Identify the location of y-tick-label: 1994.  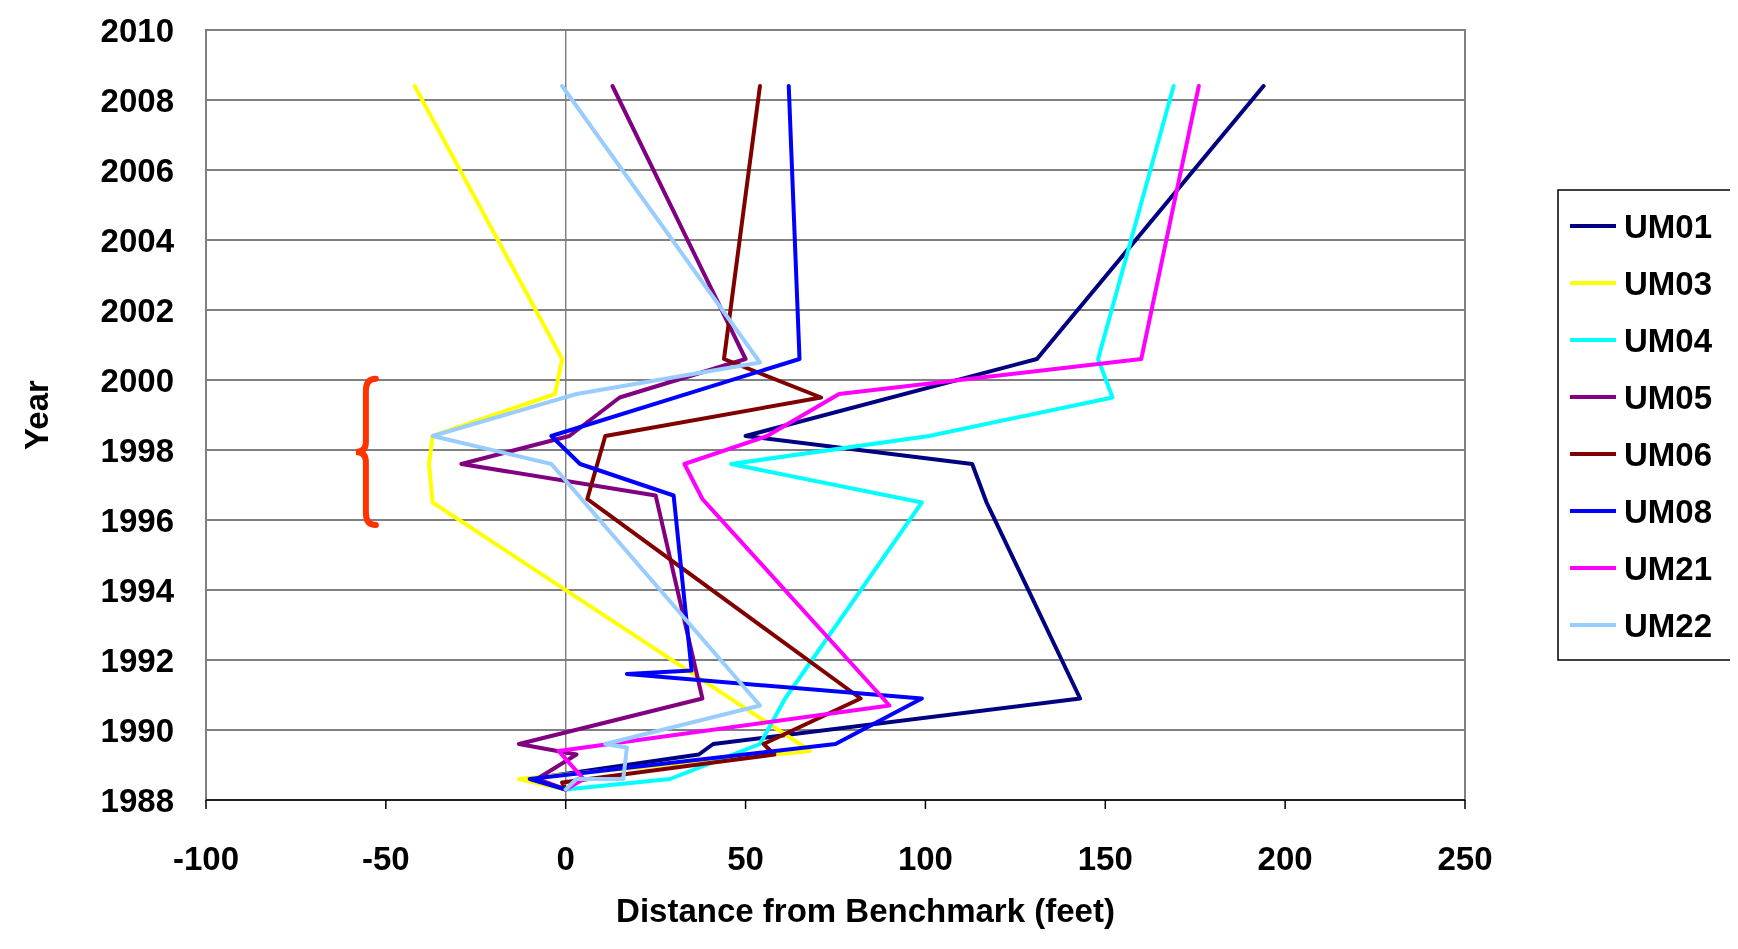
(137, 590).